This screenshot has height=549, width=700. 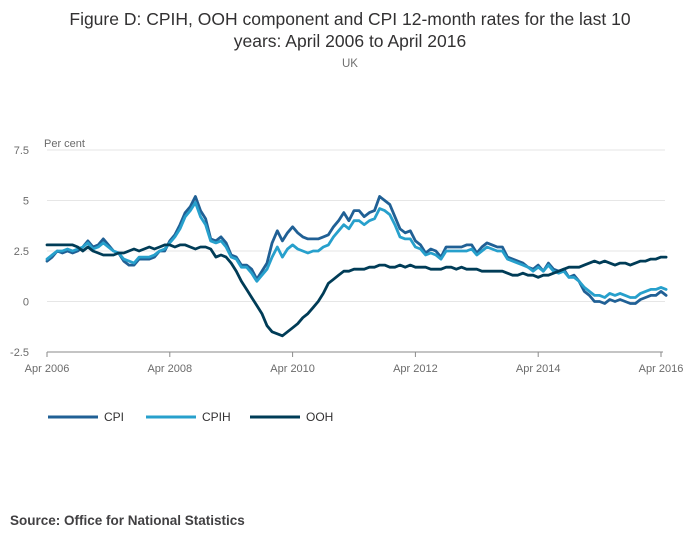 What do you see at coordinates (114, 417) in the screenshot?
I see `legend-label-cpi: CPI` at bounding box center [114, 417].